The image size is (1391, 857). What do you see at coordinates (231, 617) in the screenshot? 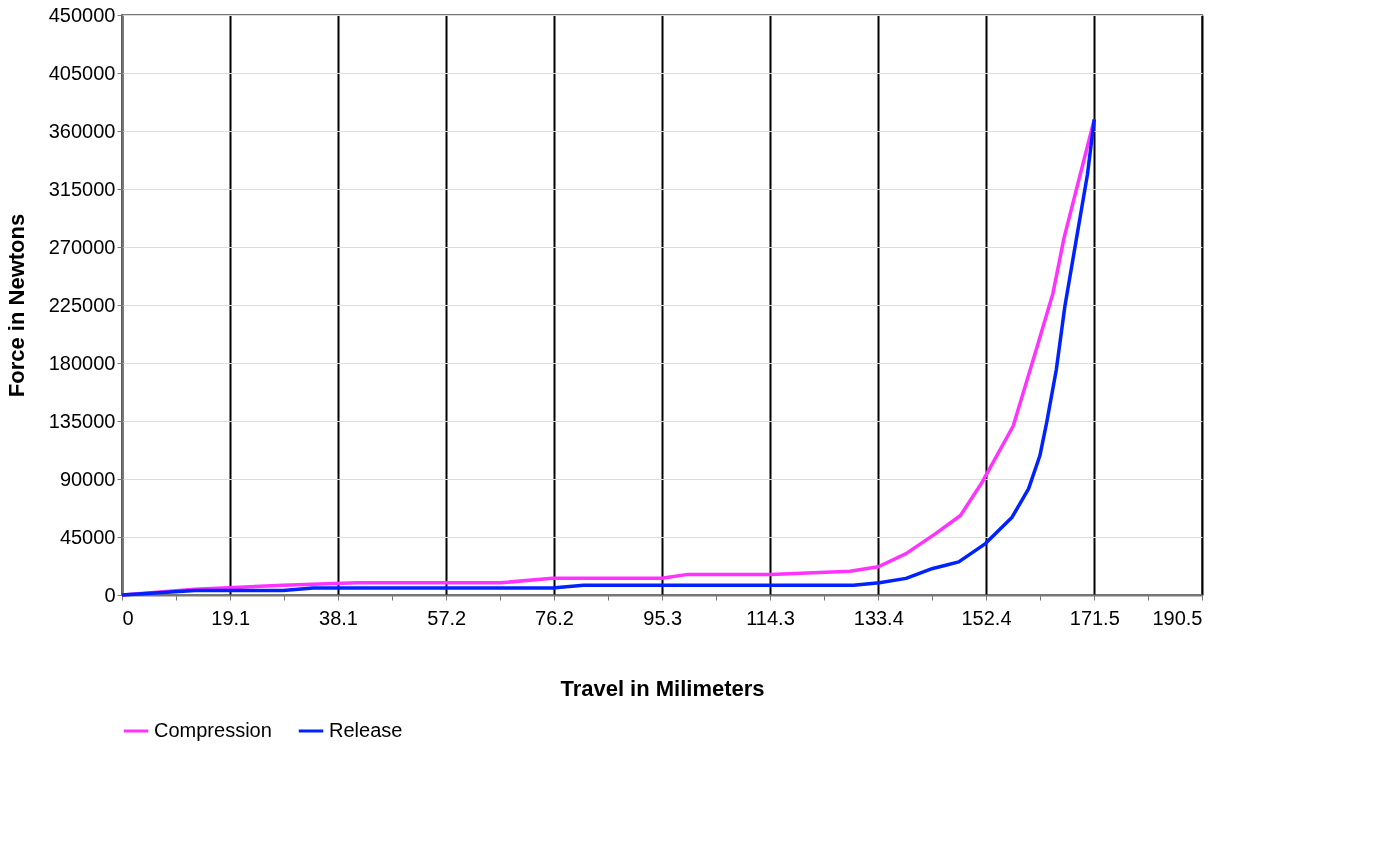
I see `x-tick-label: 19.1` at bounding box center [231, 617].